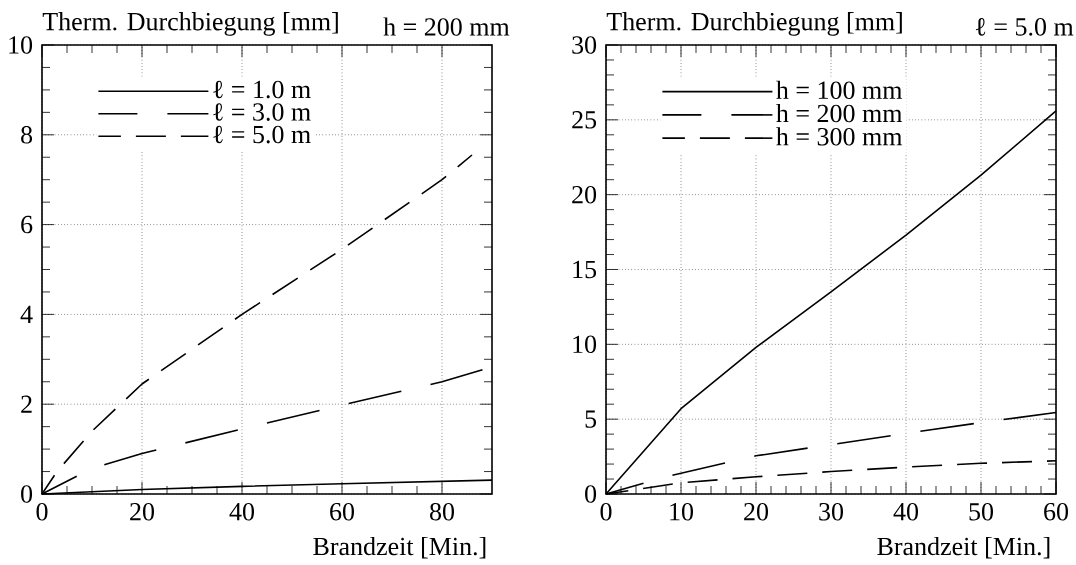 Image resolution: width=1076 pixels, height=565 pixels. What do you see at coordinates (584, 45) in the screenshot?
I see `y-tick-label: 30` at bounding box center [584, 45].